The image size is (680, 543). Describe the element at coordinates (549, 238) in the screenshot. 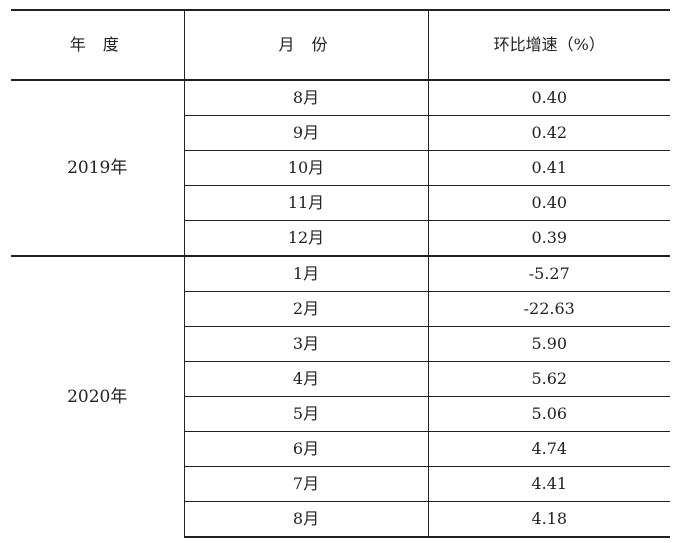

I see `growth-value-cell: 0.39` at that location.